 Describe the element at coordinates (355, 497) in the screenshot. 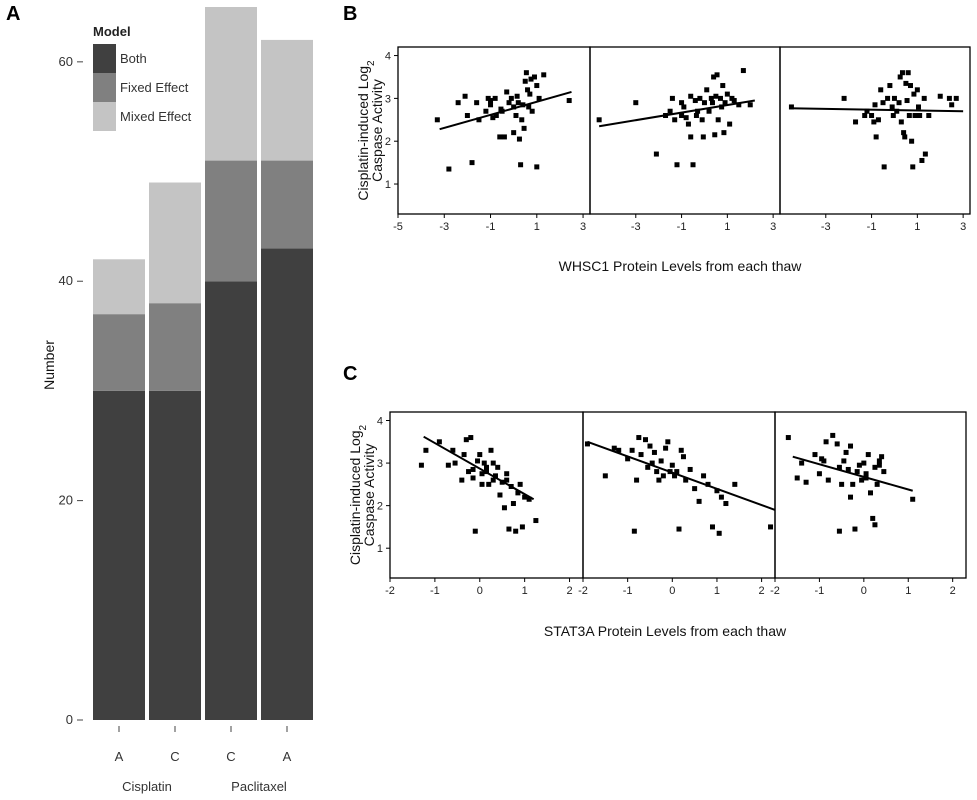

I see `y-axis-label-line1: Cisplatin-induced Log` at that location.